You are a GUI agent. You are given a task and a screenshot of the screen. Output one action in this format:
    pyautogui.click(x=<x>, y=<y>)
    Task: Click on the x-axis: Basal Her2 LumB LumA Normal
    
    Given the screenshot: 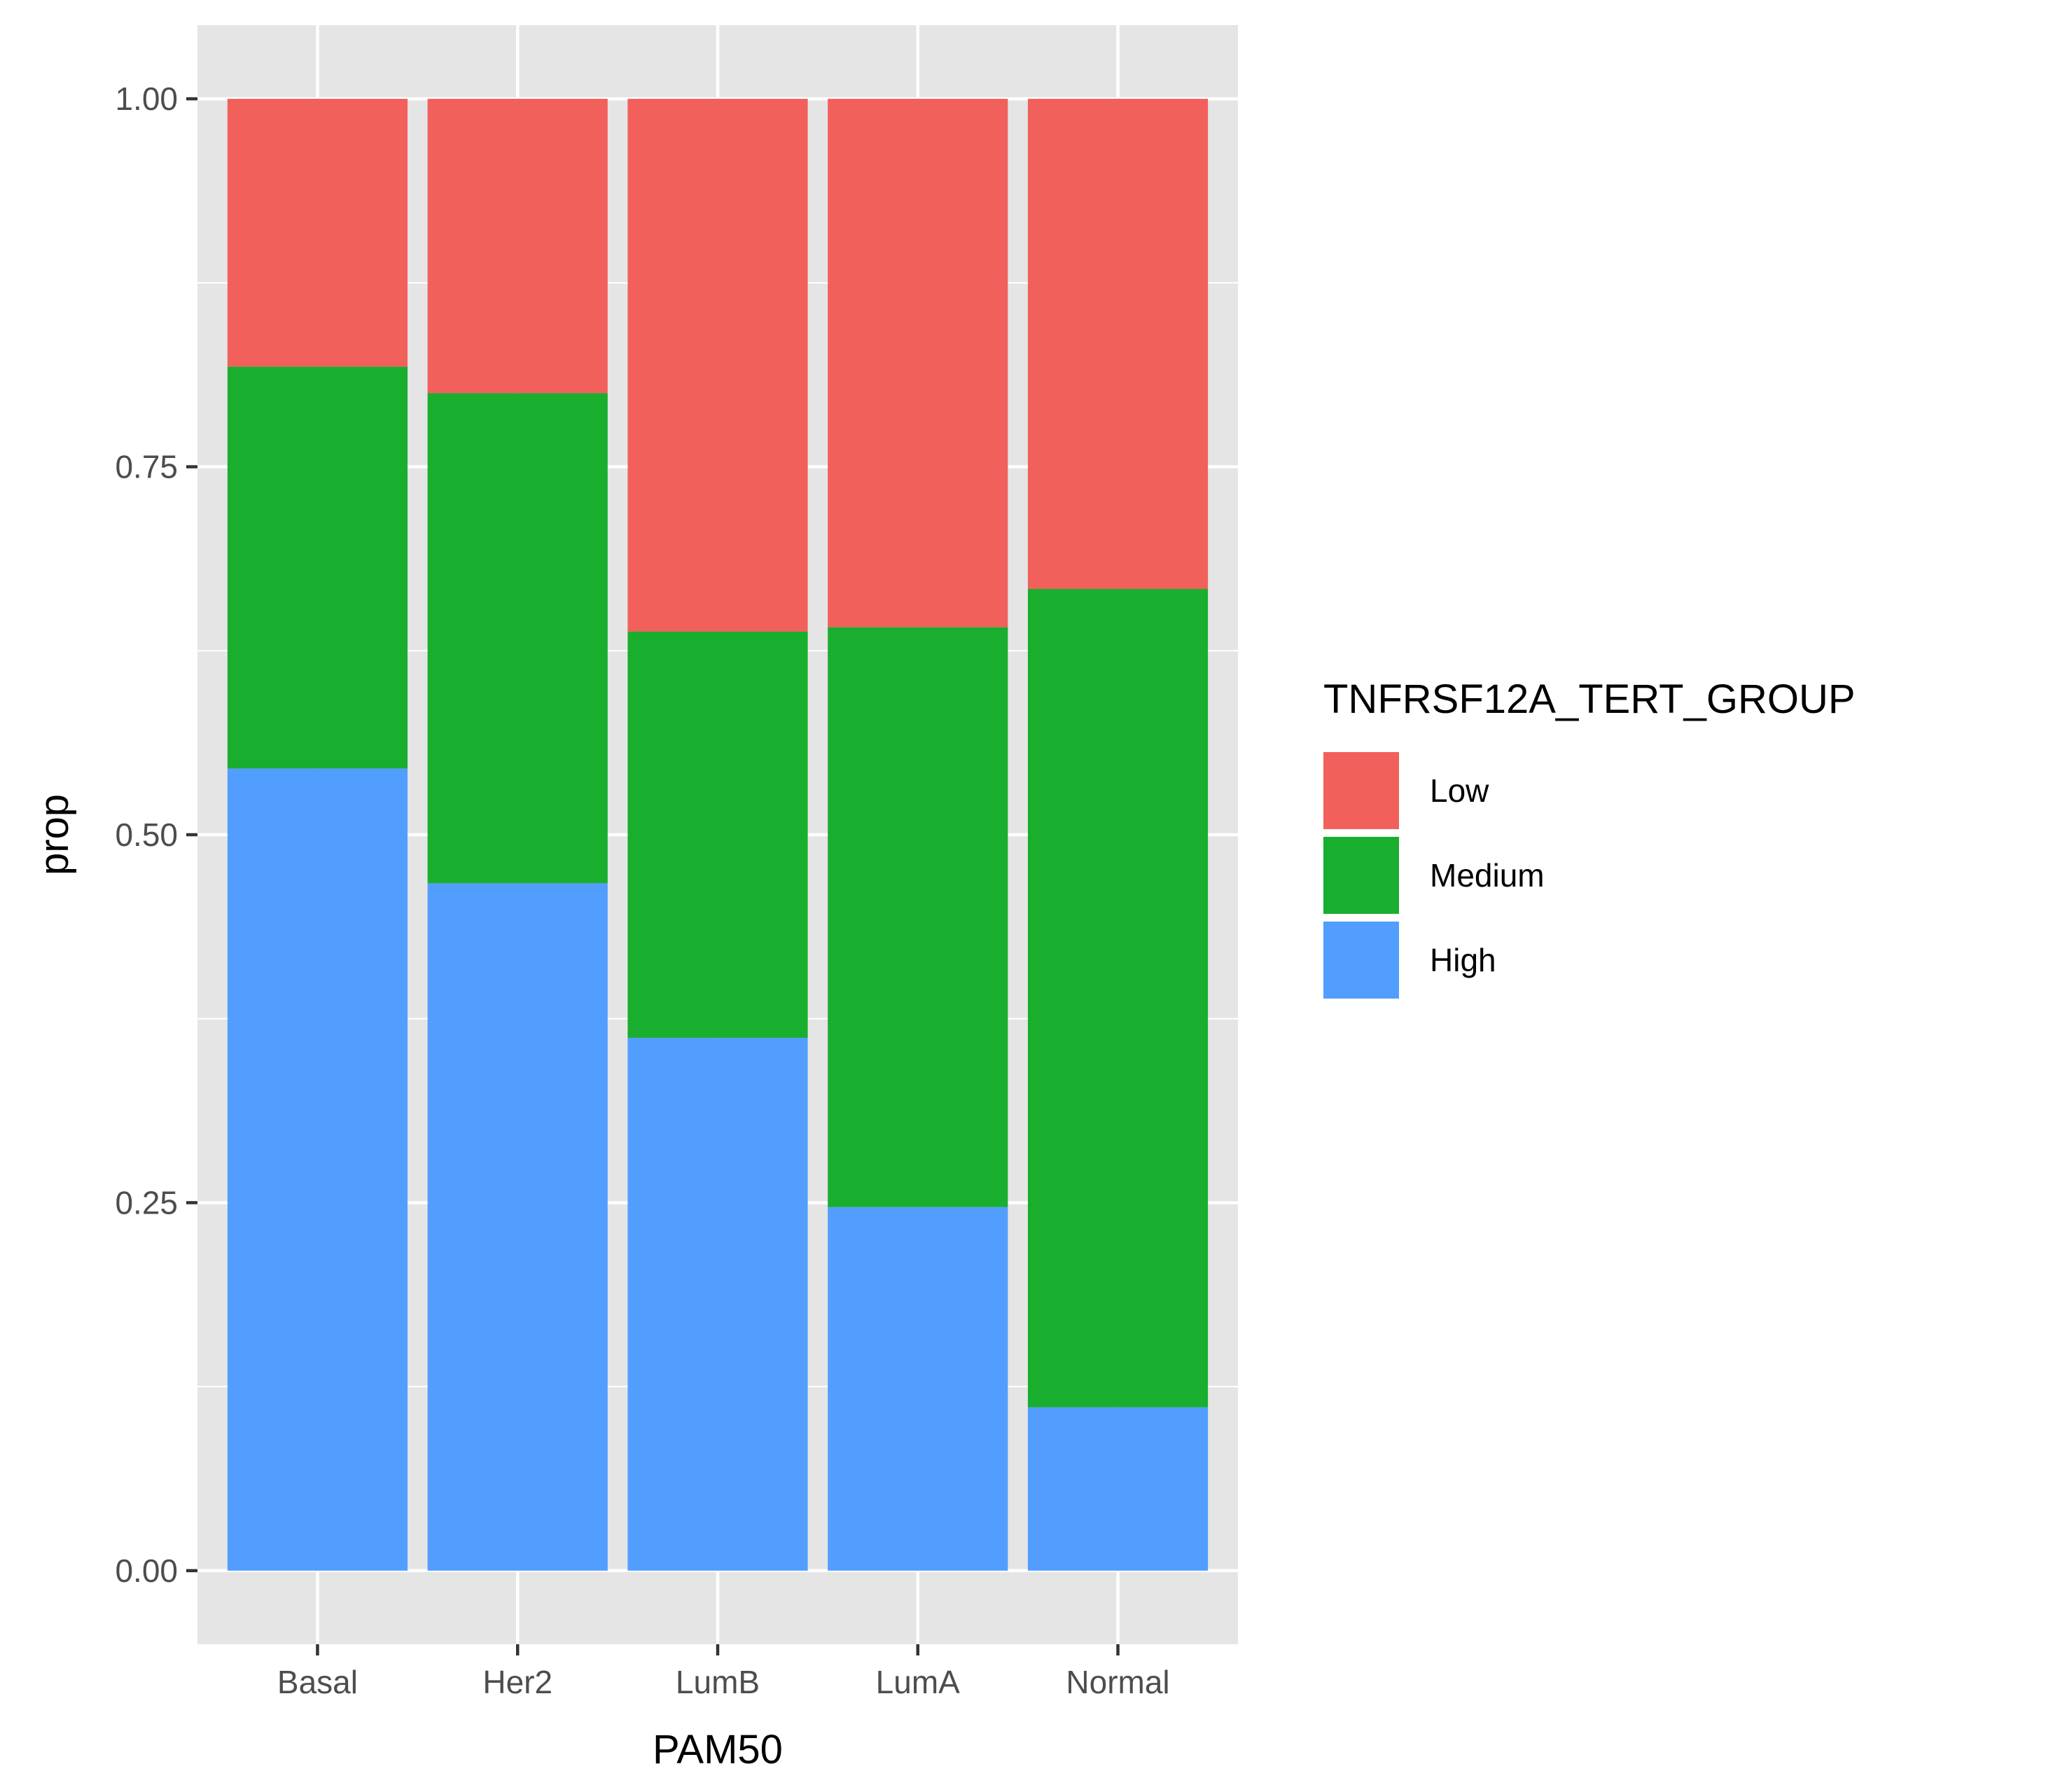 What is the action you would take?
    pyautogui.click(x=723, y=1672)
    